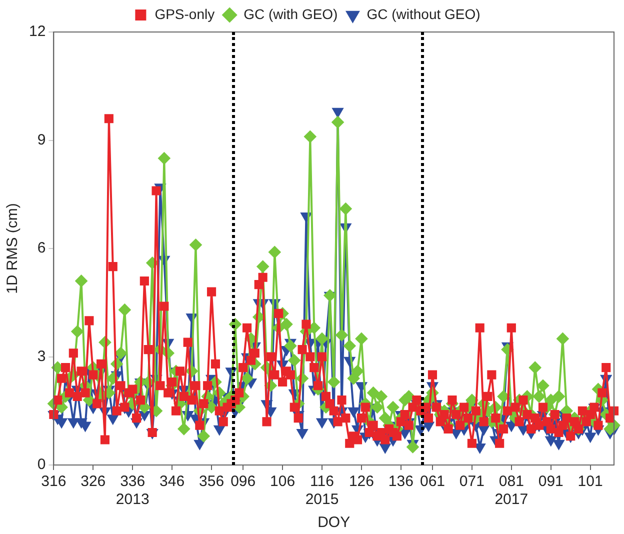 This screenshot has height=534, width=624. Describe the element at coordinates (243, 481) in the screenshot. I see `x-tick-label: 096` at that location.